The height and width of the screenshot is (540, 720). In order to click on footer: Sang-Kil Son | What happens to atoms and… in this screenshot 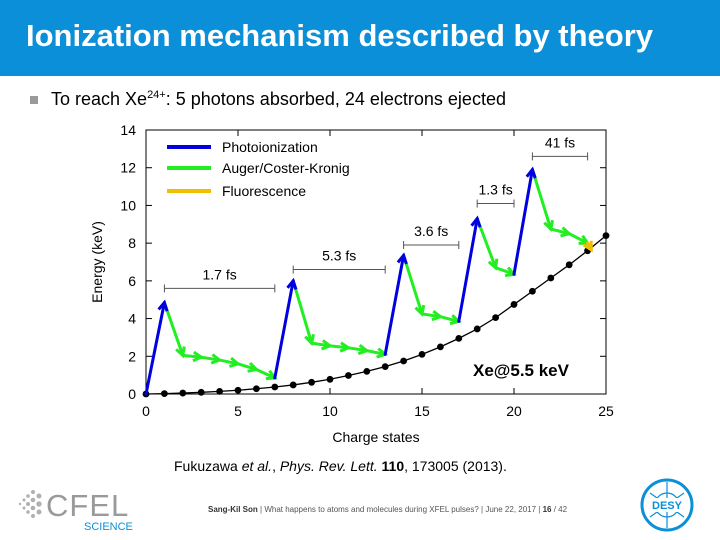, I will do `click(387, 509)`.